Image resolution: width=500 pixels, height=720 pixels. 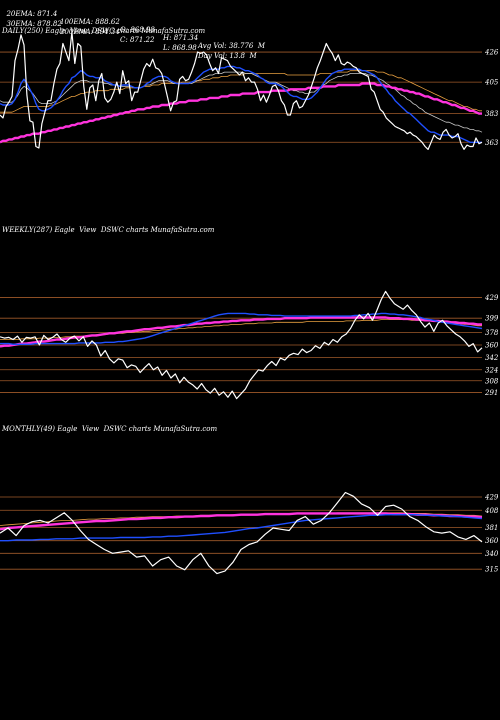 What do you see at coordinates (491, 511) in the screenshot?
I see `monthly-y-tick-label: 408` at bounding box center [491, 511].